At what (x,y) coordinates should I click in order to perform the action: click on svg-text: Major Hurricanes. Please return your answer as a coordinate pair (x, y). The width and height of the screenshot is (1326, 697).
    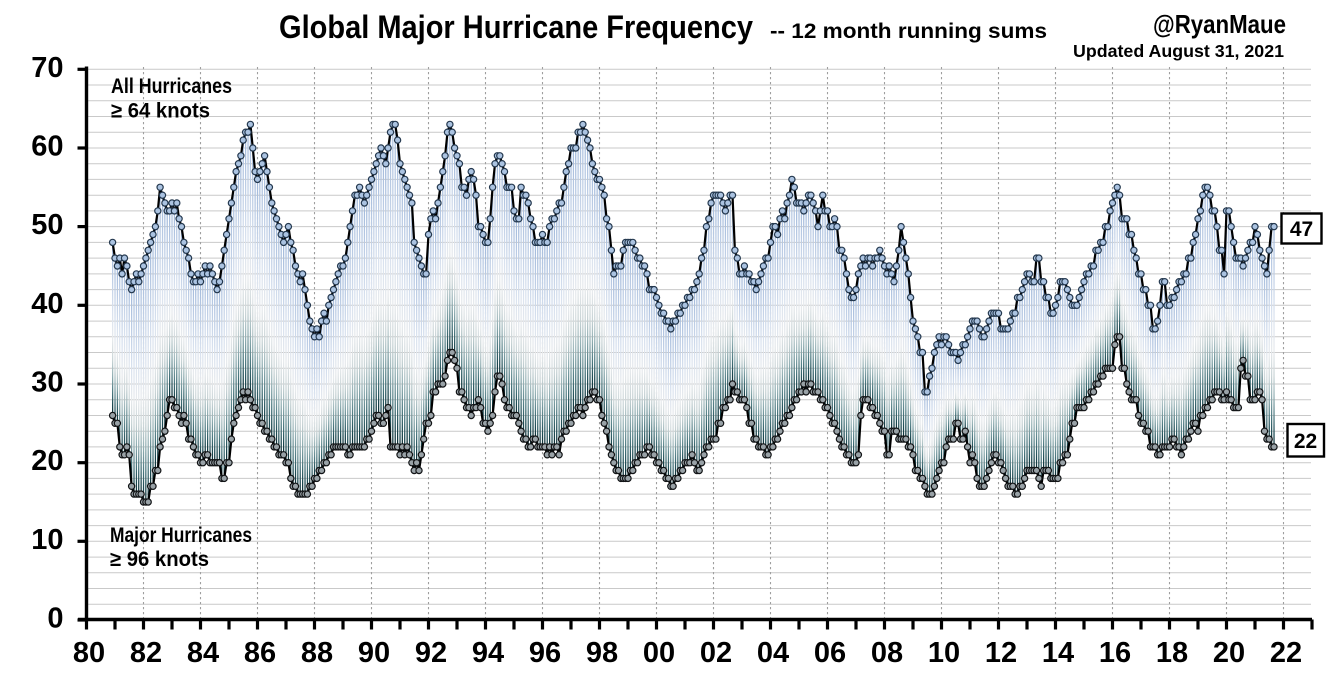
    Looking at the image, I should click on (181, 535).